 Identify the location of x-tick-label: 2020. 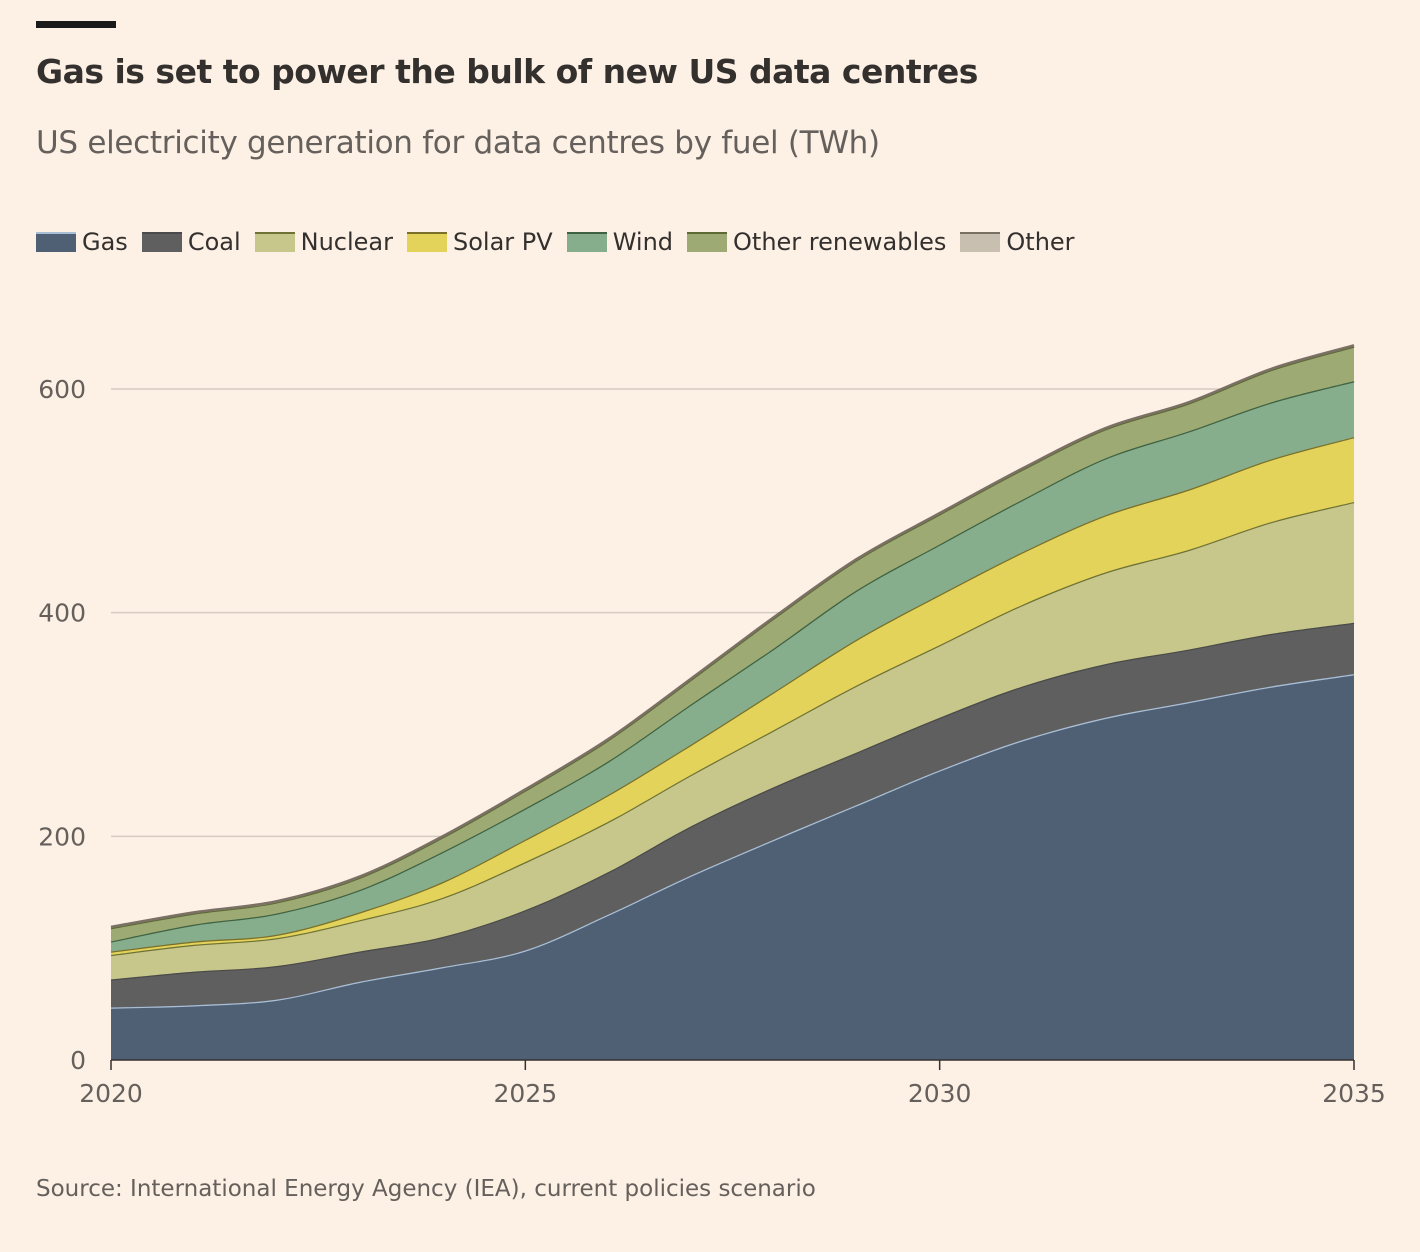
(111, 1093).